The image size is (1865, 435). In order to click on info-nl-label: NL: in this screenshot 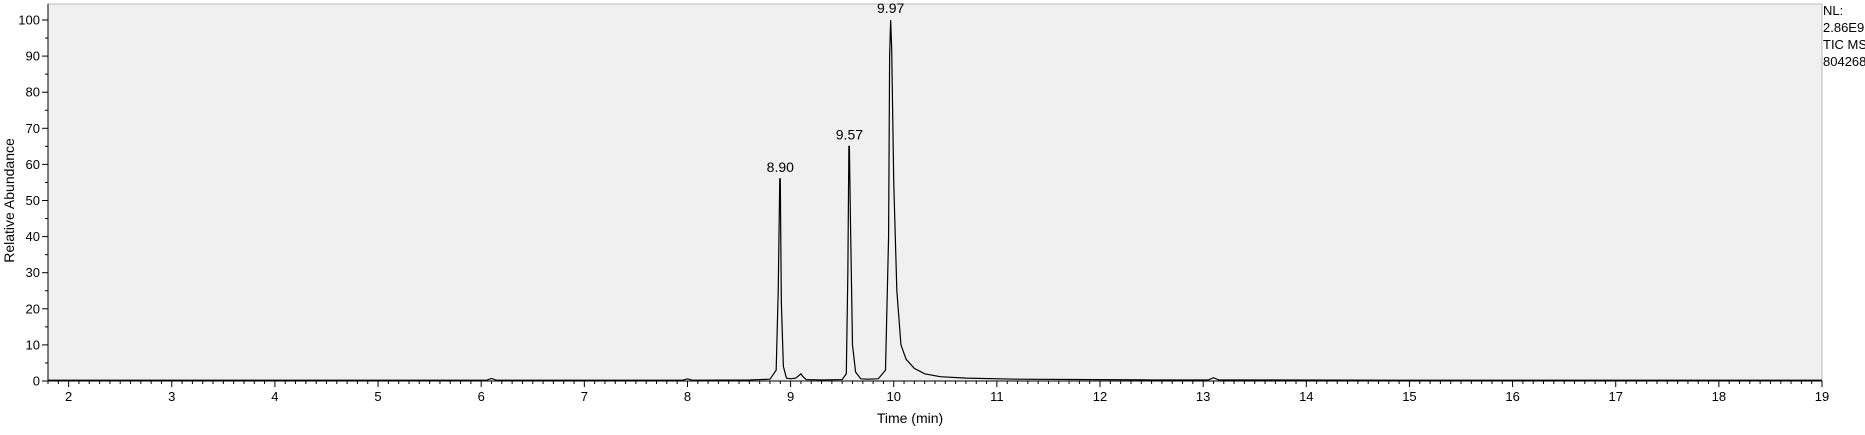, I will do `click(1833, 10)`.